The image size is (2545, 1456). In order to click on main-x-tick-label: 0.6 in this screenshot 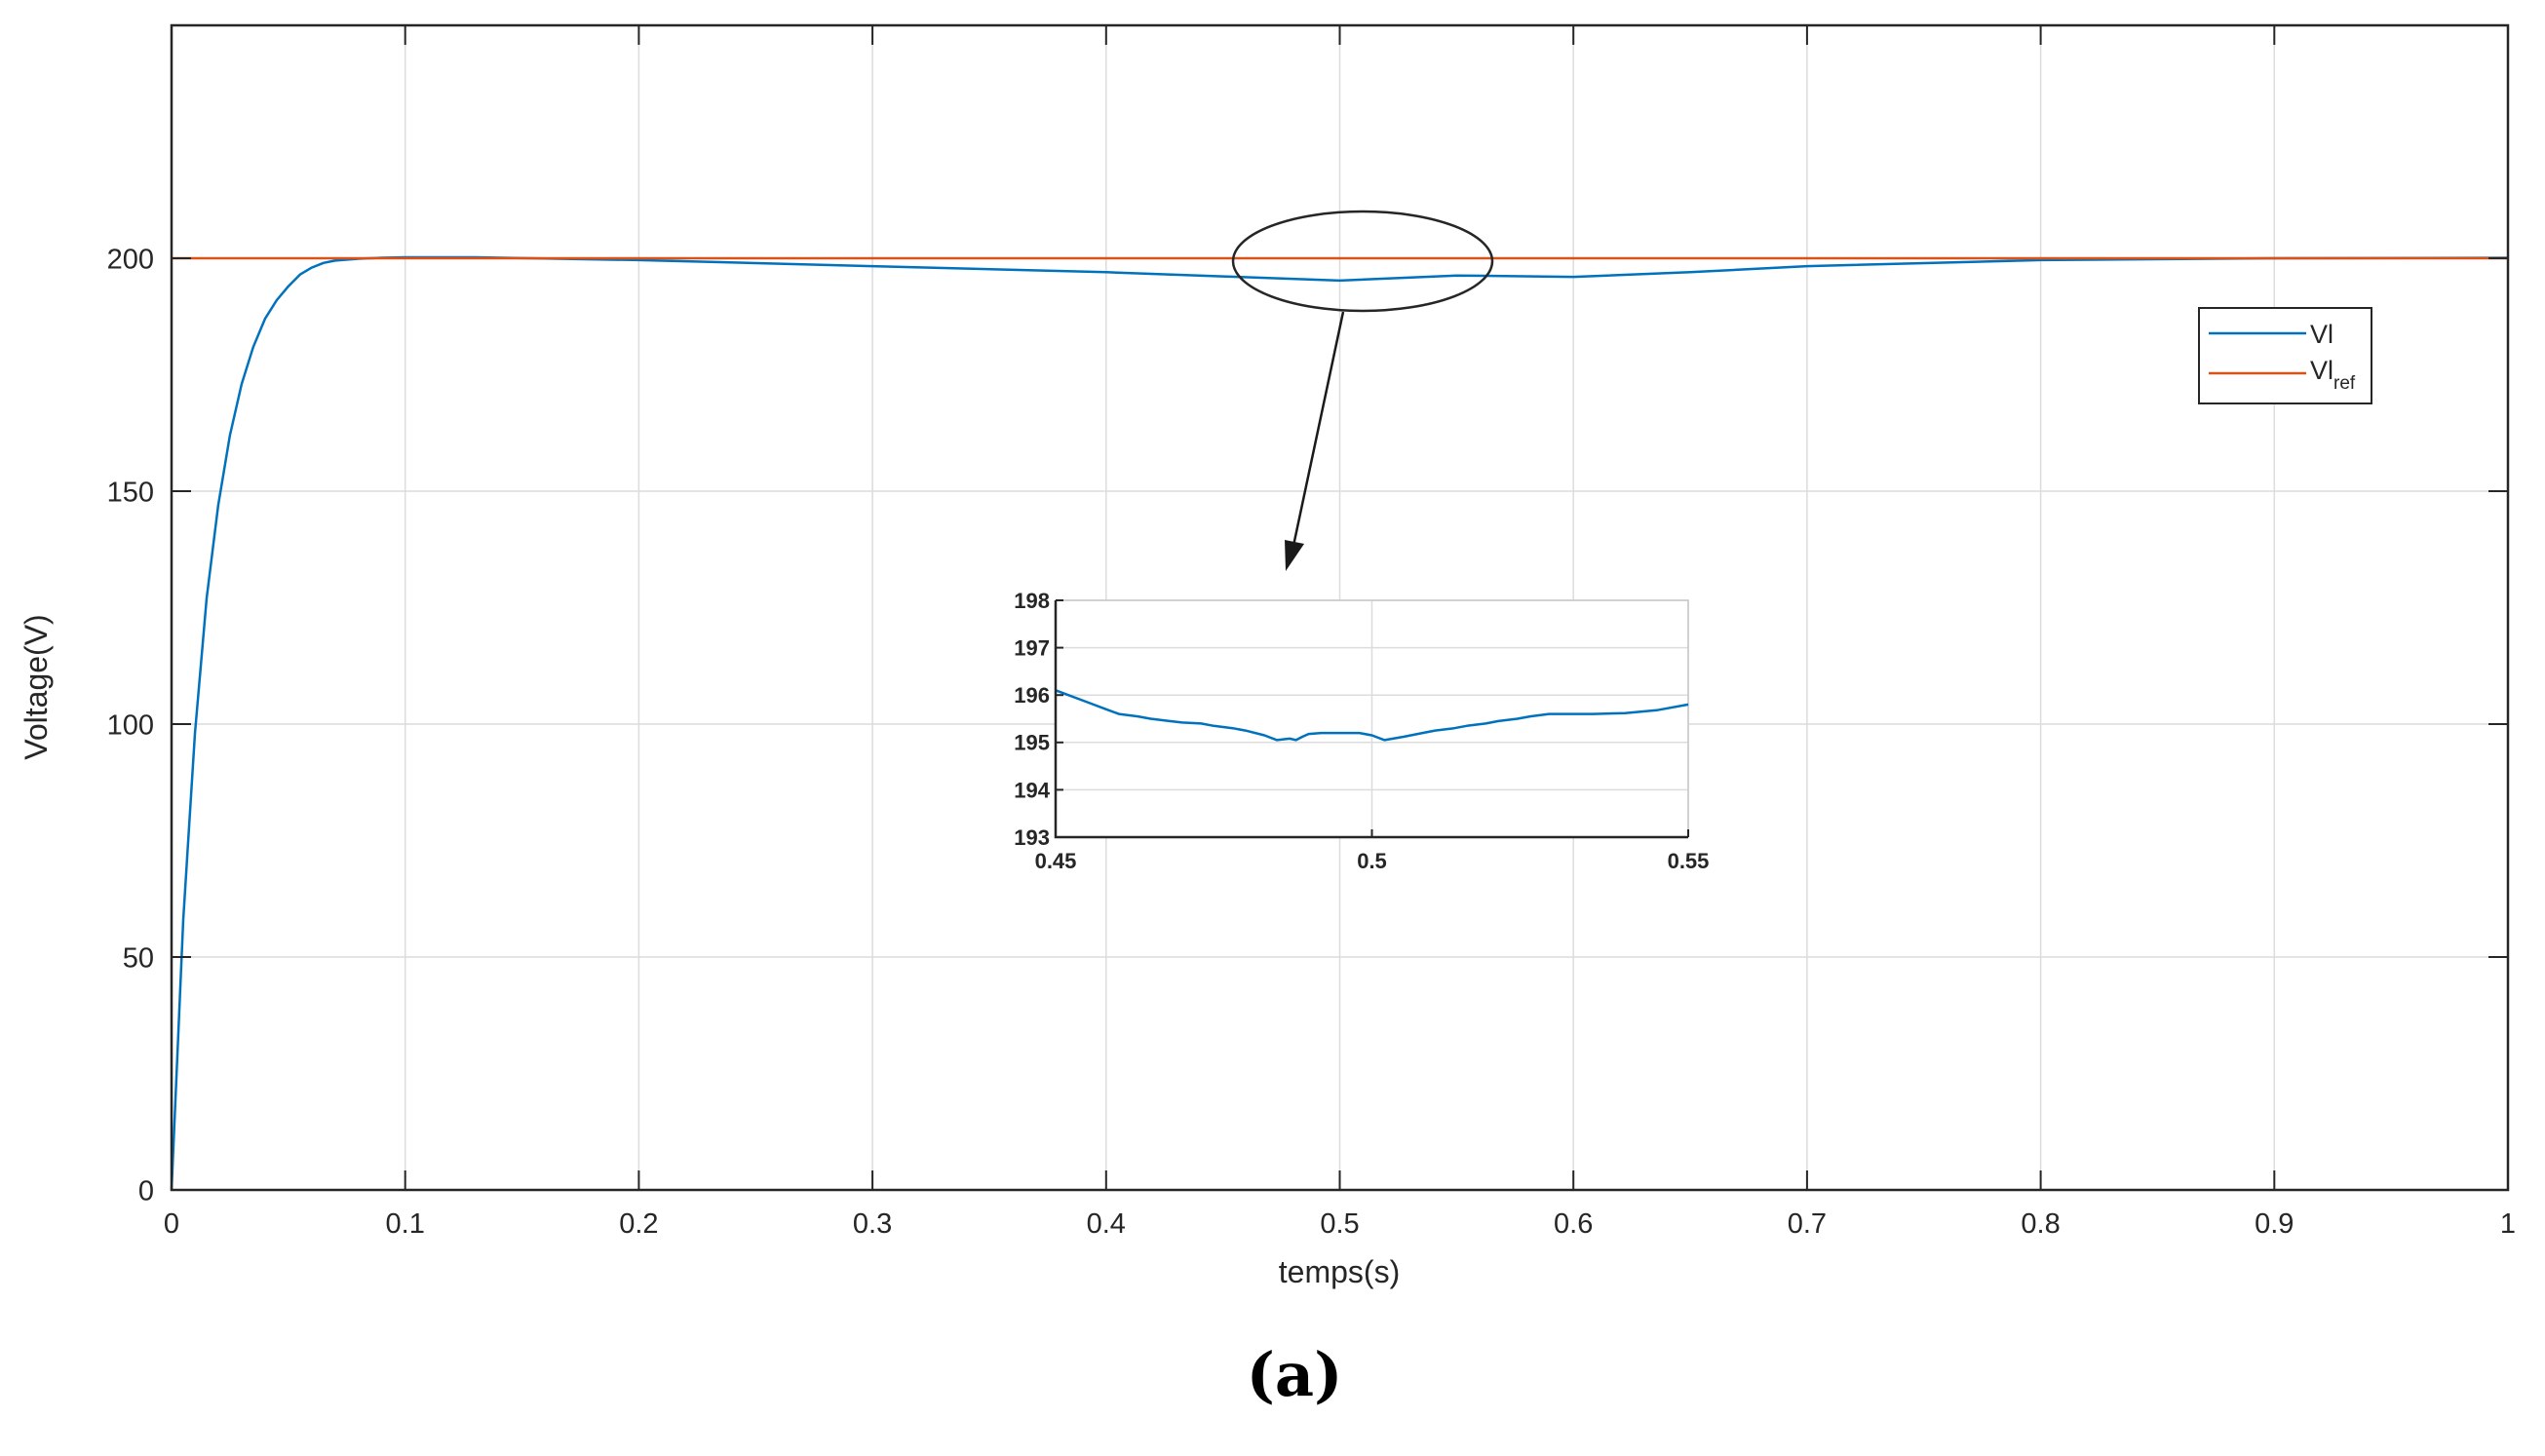, I will do `click(1573, 1224)`.